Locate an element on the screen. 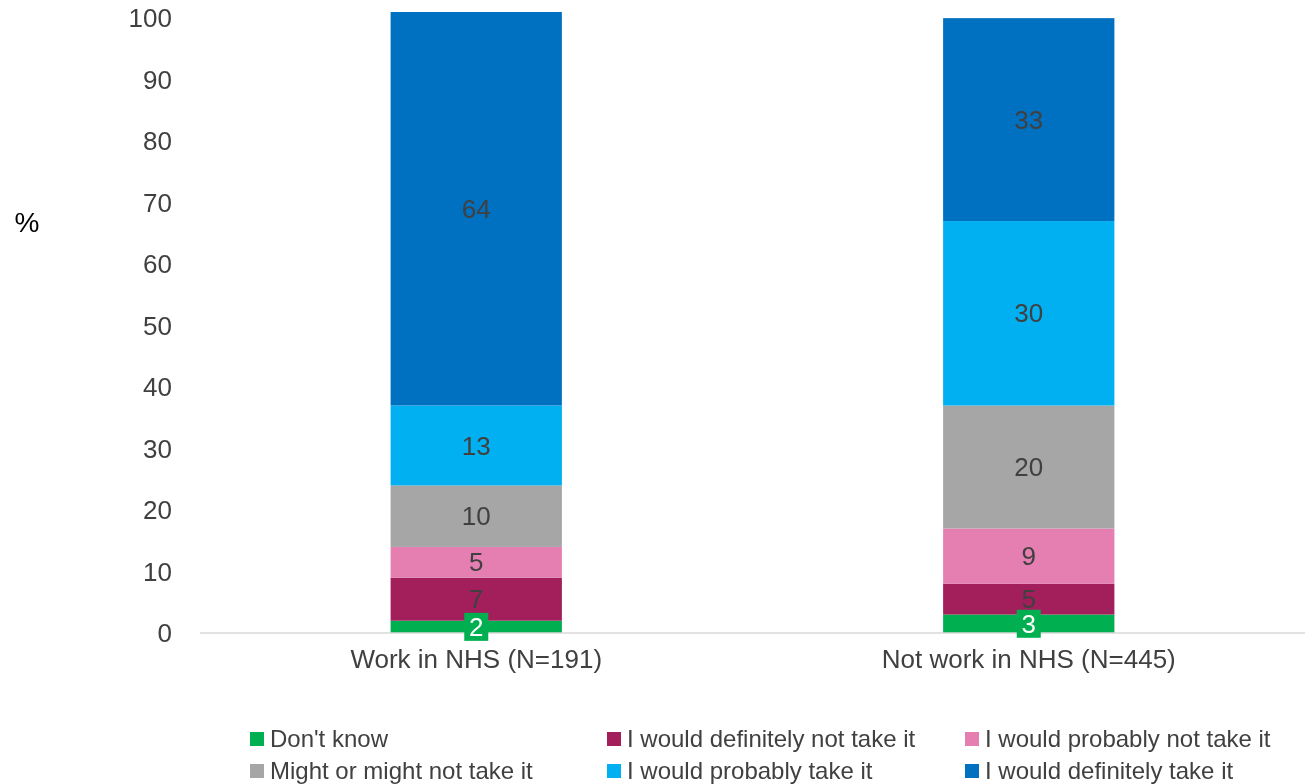 This screenshot has width=1305, height=784. legend-label: Don't know is located at coordinates (329, 739).